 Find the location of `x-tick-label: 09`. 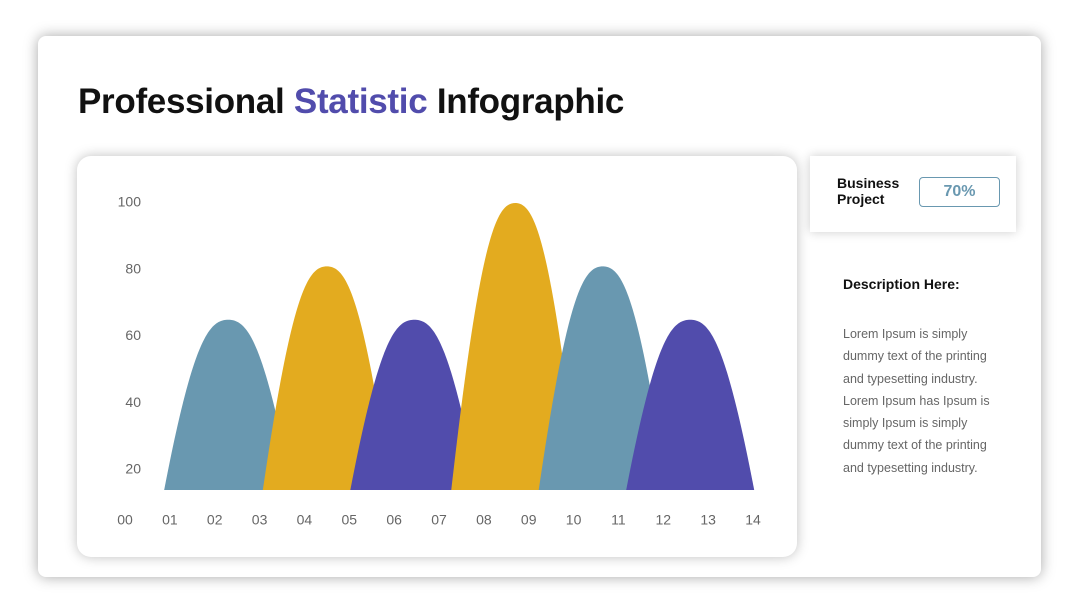

x-tick-label: 09 is located at coordinates (529, 520).